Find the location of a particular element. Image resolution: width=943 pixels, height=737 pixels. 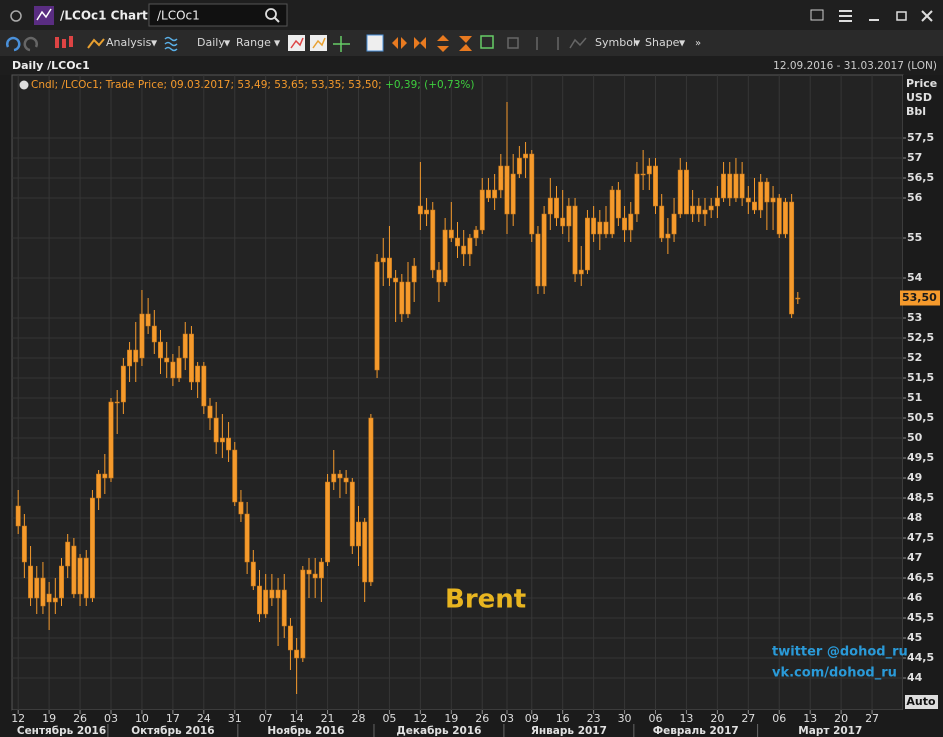

vk-label: vk.com/dohod_ru is located at coordinates (834, 673).